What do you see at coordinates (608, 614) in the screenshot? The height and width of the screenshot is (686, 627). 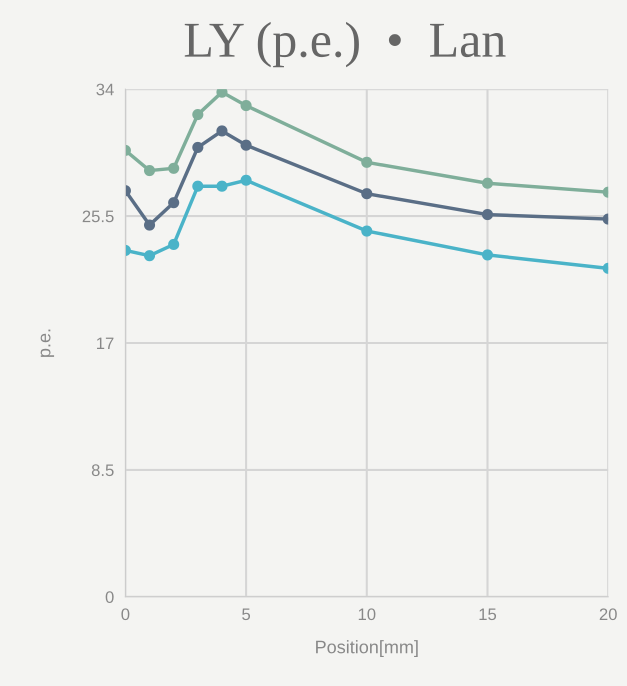 I see `x-tick-label: 20` at bounding box center [608, 614].